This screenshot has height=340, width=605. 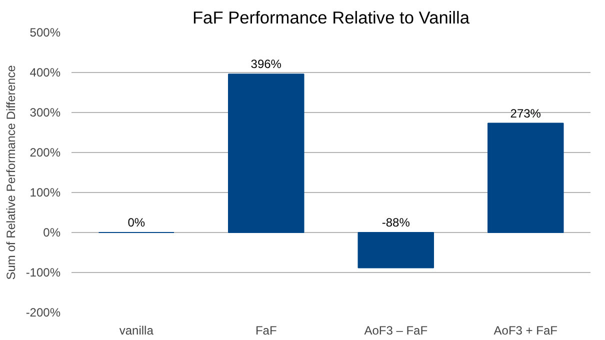 What do you see at coordinates (45, 193) in the screenshot?
I see `y-tick-label: 100%` at bounding box center [45, 193].